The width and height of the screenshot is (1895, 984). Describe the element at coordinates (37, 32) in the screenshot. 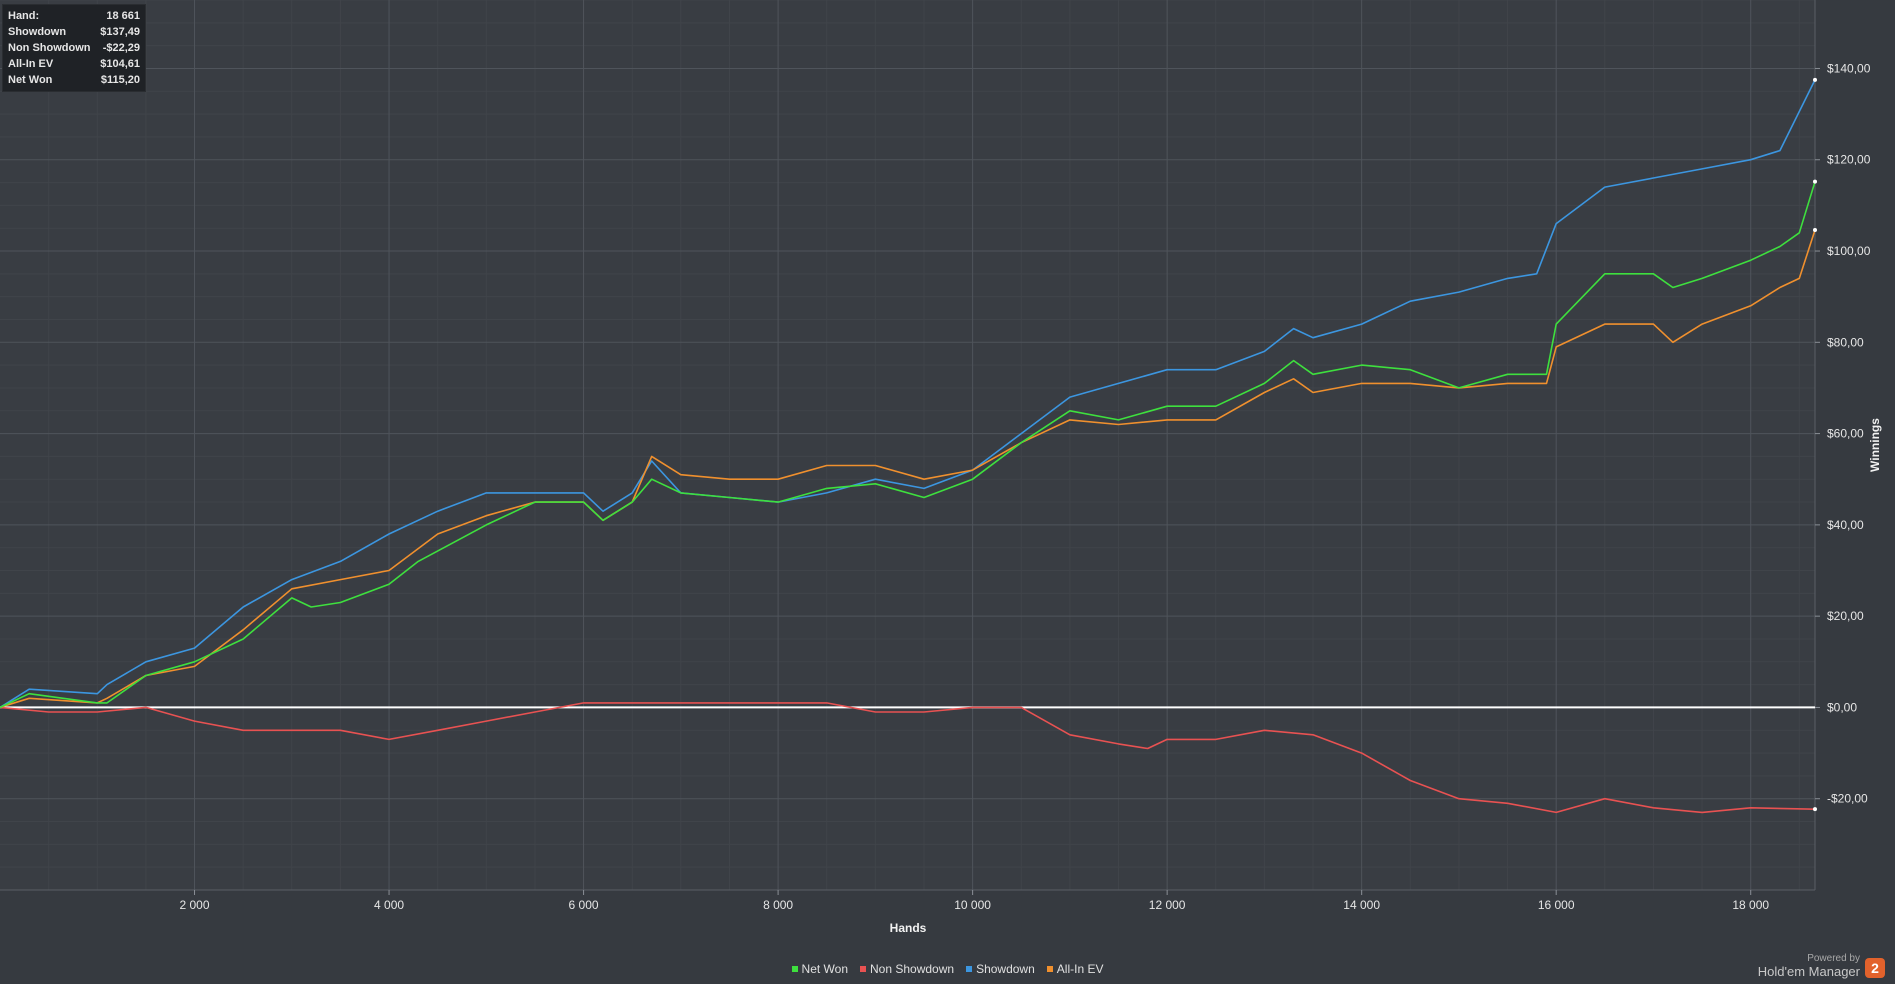

I see `stat-label: Showdown` at that location.